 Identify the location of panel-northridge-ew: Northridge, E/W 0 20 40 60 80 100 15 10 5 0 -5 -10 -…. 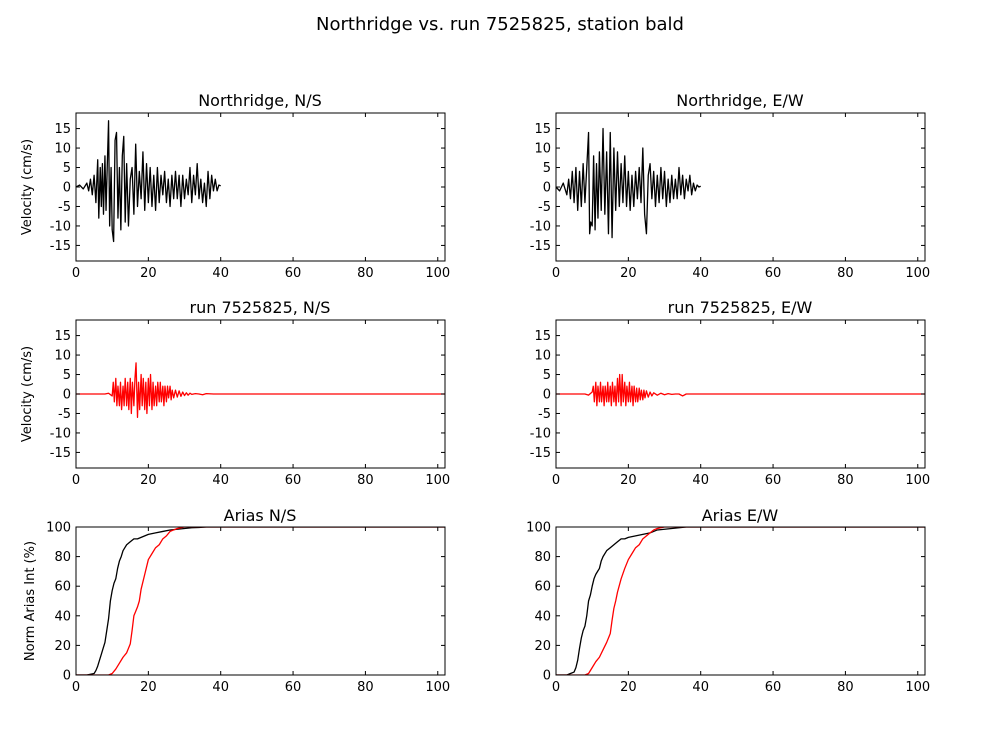
(730, 186).